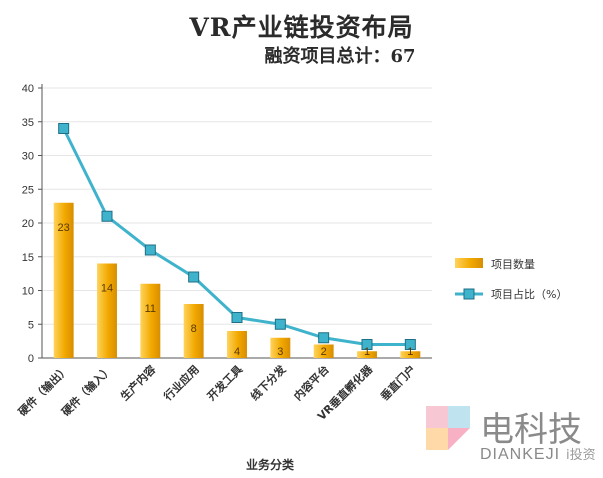 The height and width of the screenshot is (478, 603). Describe the element at coordinates (268, 383) in the screenshot. I see `x-tick-label: 线下分发` at that location.